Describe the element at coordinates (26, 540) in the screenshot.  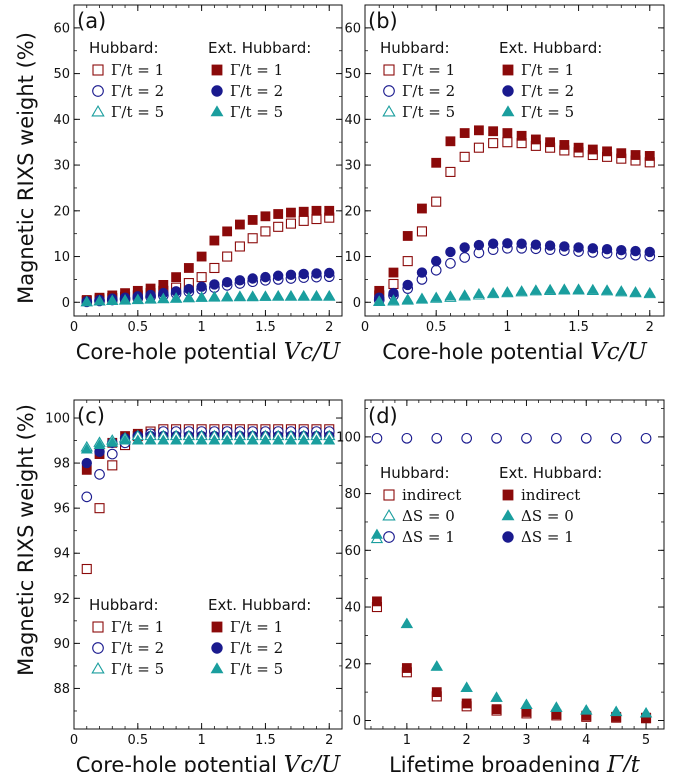
I see `ylabel-bottom: Magnetic RIXS weight (%)` at that location.